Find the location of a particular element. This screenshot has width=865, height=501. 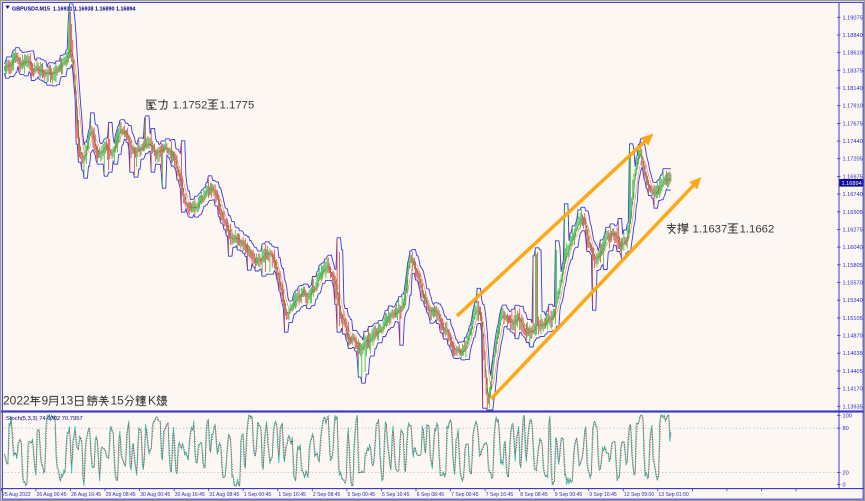

svg-text: 2022 is located at coordinates (16, 401).